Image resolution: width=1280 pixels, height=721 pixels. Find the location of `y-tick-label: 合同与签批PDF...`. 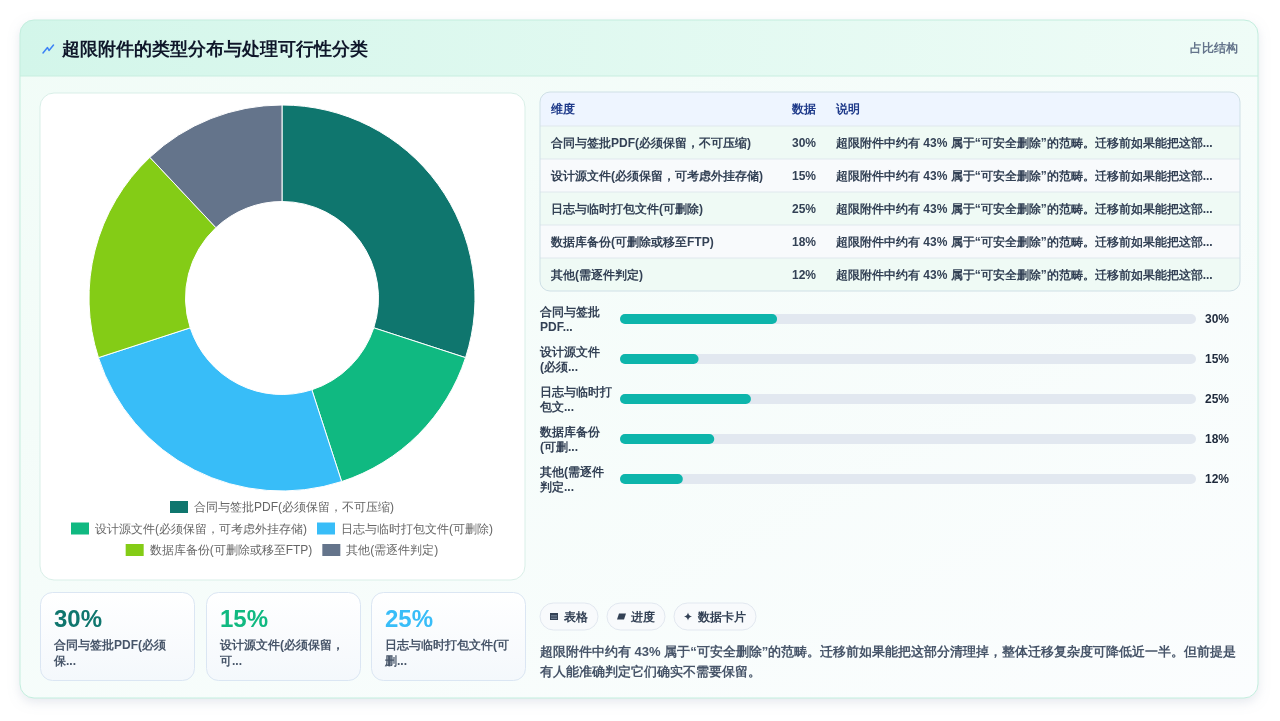

y-tick-label: 合同与签批PDF... is located at coordinates (569, 319).